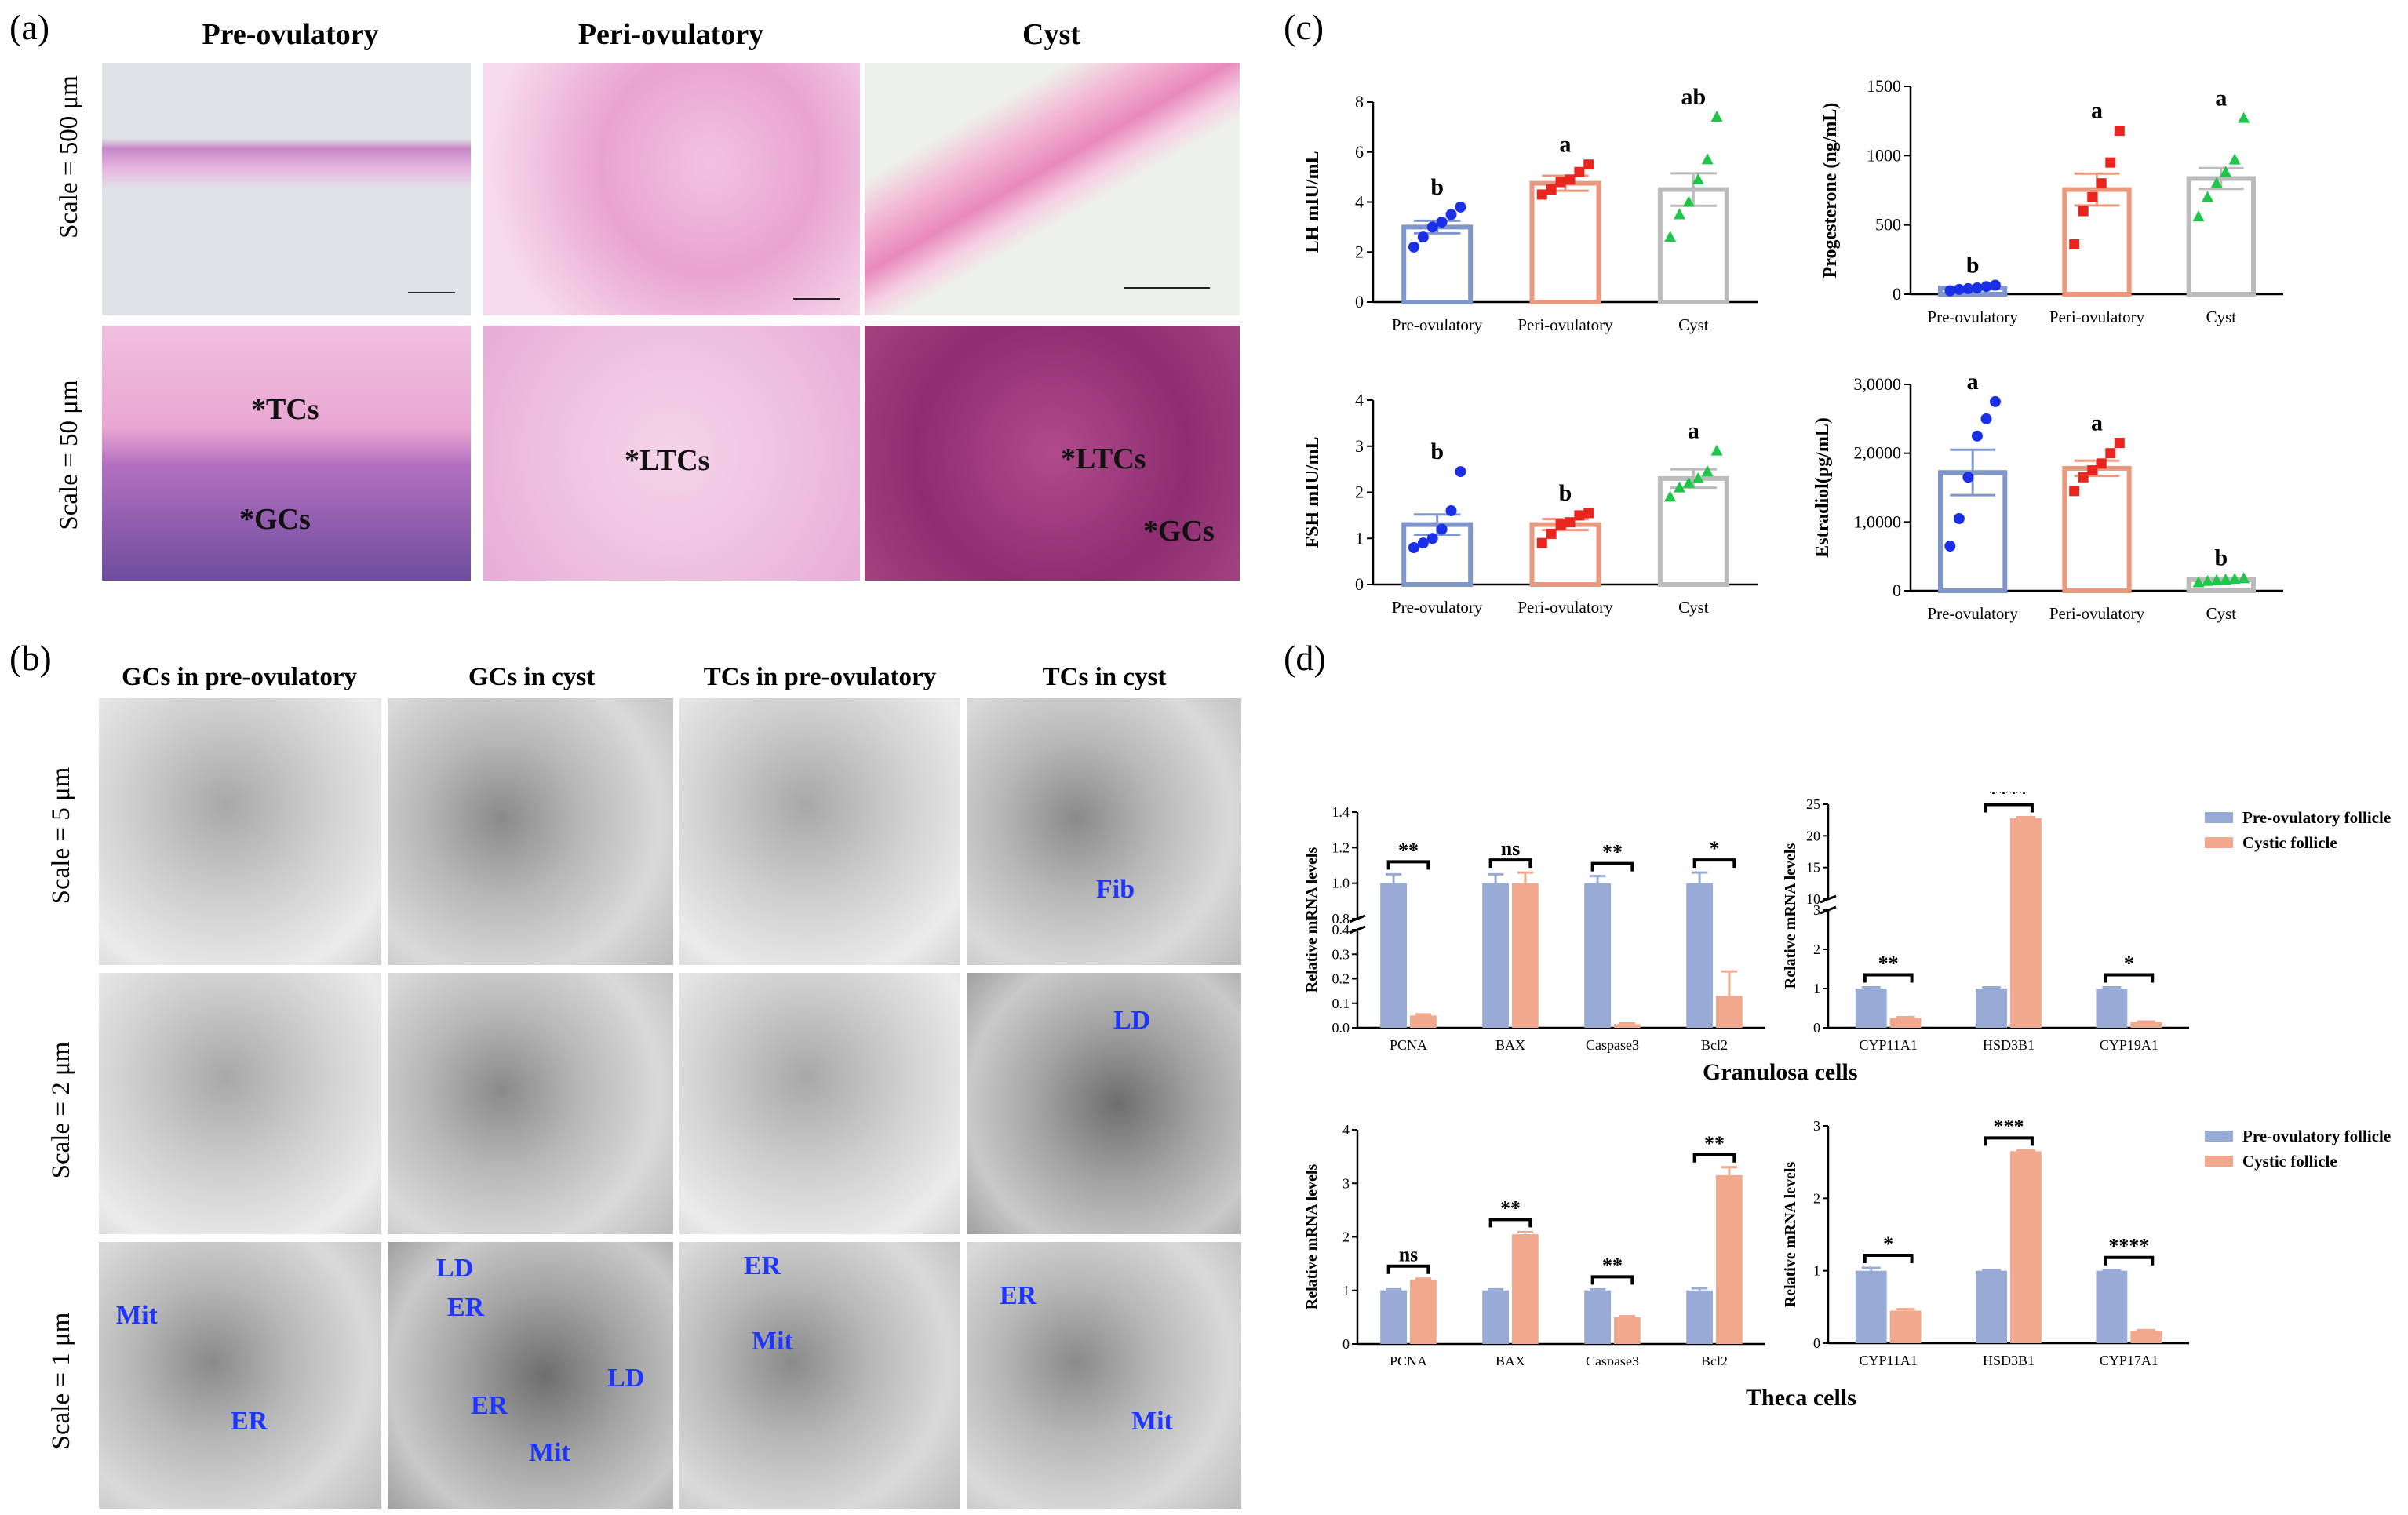 The height and width of the screenshot is (1515, 2408). I want to click on y-tick-label: 2, so click(1816, 949).